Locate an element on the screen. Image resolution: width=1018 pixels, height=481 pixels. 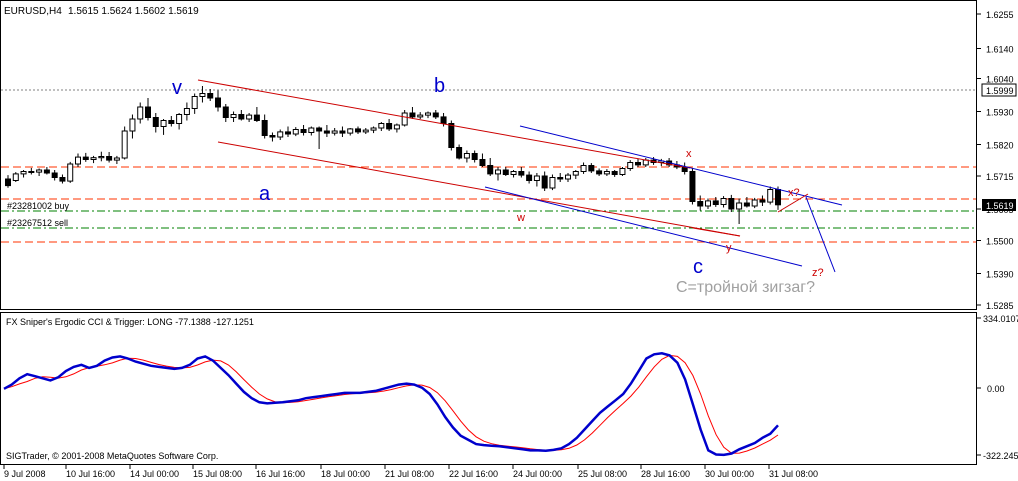
price-tick-label: 1.5930 is located at coordinates (1000, 113).